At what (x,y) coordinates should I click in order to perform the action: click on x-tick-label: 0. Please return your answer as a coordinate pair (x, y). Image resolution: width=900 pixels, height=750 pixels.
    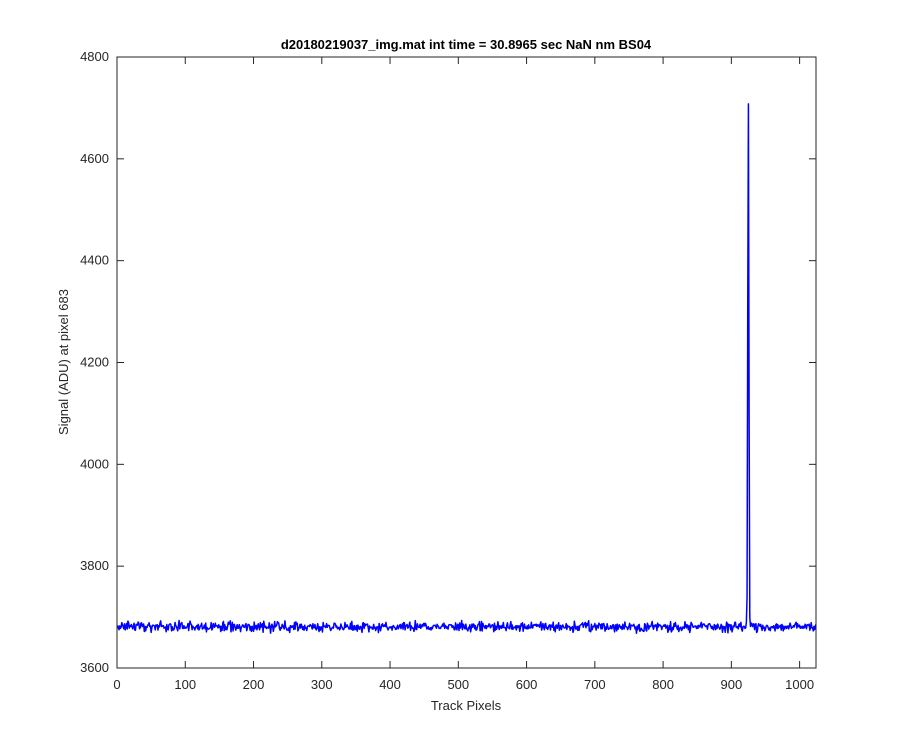
    Looking at the image, I should click on (116, 684).